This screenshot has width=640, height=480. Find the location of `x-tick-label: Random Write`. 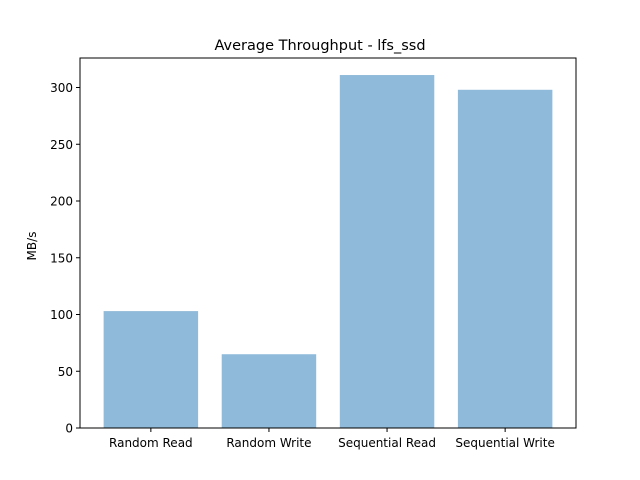

x-tick-label: Random Write is located at coordinates (268, 443).